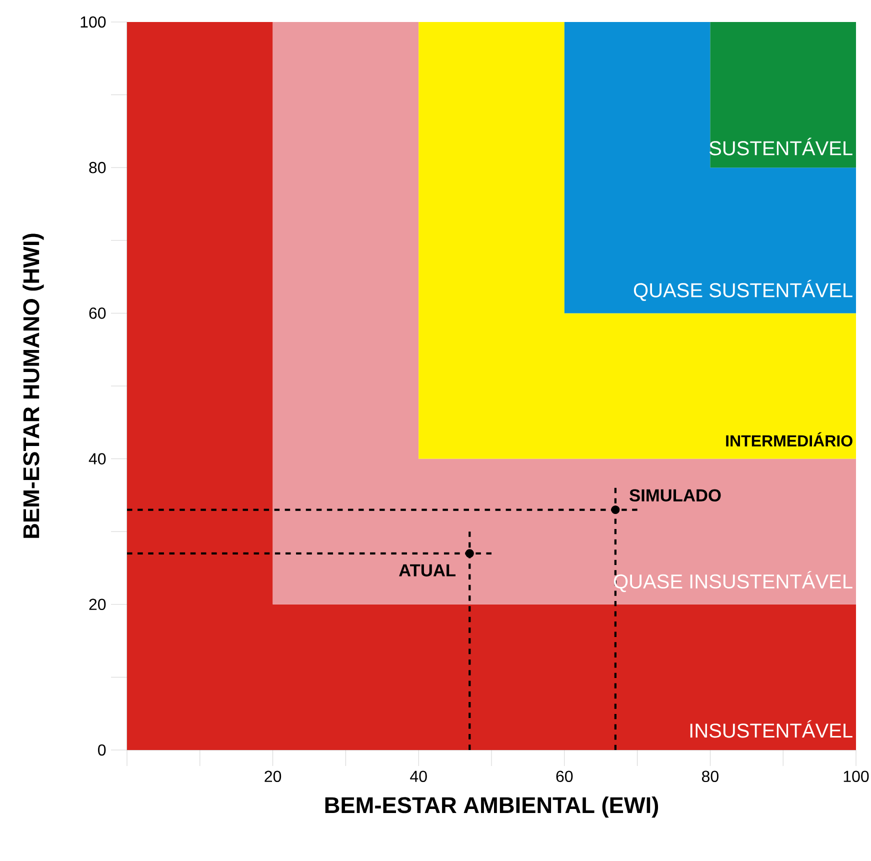 Image resolution: width=871 pixels, height=861 pixels. Describe the element at coordinates (771, 729) in the screenshot. I see `series-label: INSUSTENTÁVEL` at that location.